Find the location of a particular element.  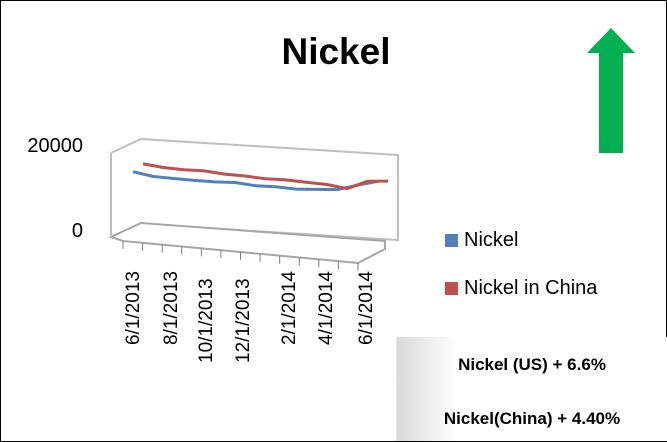

x-tick-label: 8/1/2013 is located at coordinates (171, 308).